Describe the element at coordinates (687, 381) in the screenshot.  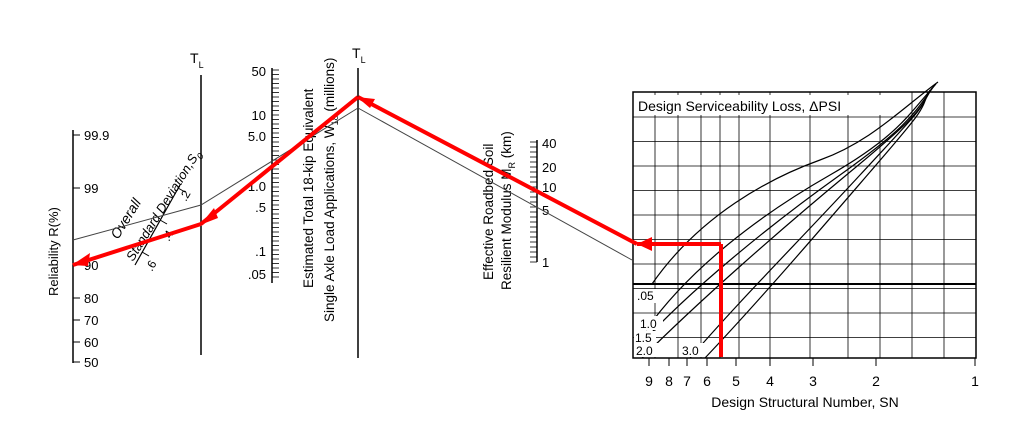
I see `sn-tick-label: 7` at that location.